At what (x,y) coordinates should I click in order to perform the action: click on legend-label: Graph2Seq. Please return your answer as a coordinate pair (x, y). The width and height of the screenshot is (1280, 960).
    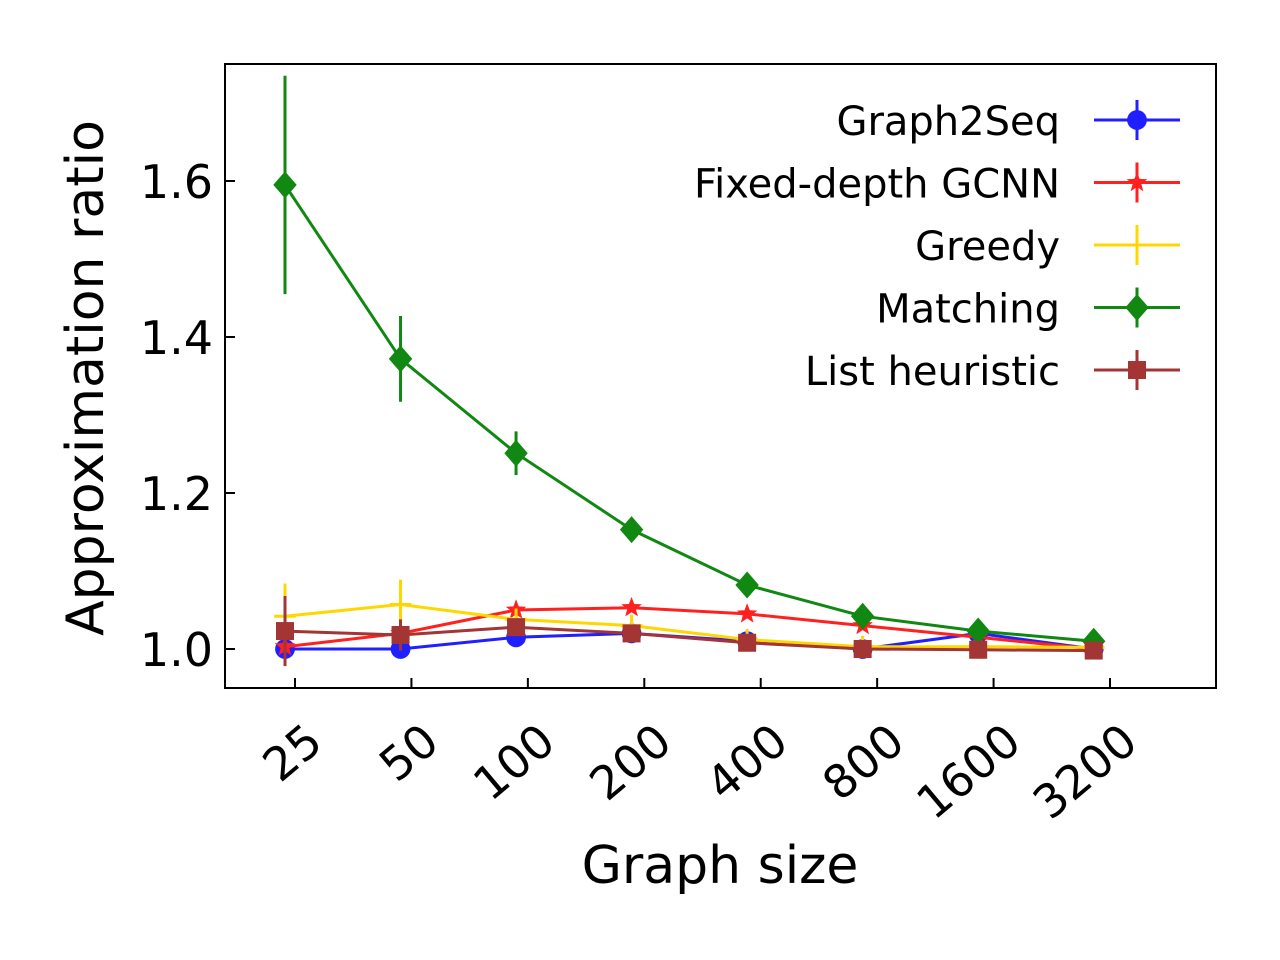
    Looking at the image, I should click on (948, 122).